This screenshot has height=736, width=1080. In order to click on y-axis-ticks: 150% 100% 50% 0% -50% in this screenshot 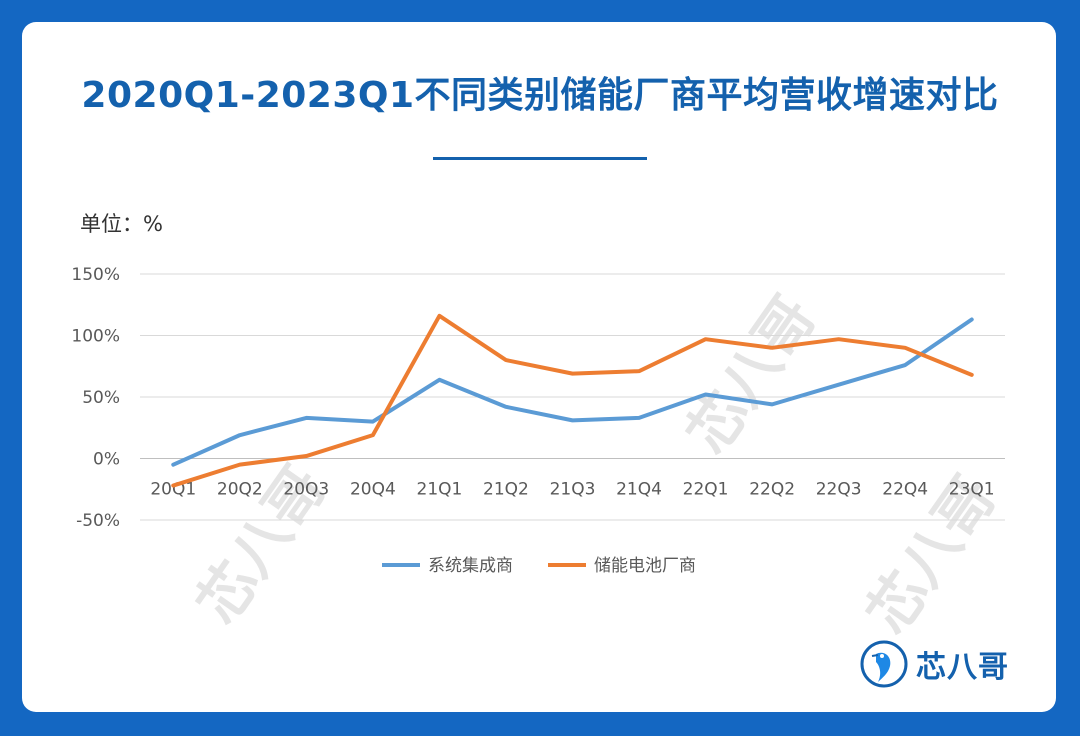, I will do `click(95, 398)`.